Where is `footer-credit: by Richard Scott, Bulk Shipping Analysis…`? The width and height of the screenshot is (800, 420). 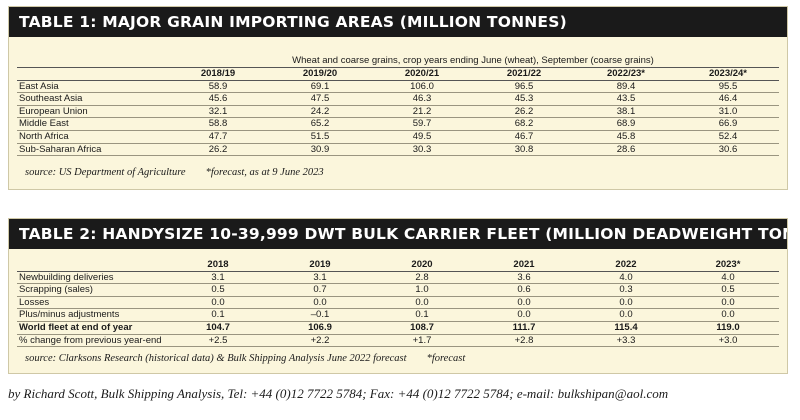 footer-credit: by Richard Scott, Bulk Shipping Analysis… is located at coordinates (338, 393).